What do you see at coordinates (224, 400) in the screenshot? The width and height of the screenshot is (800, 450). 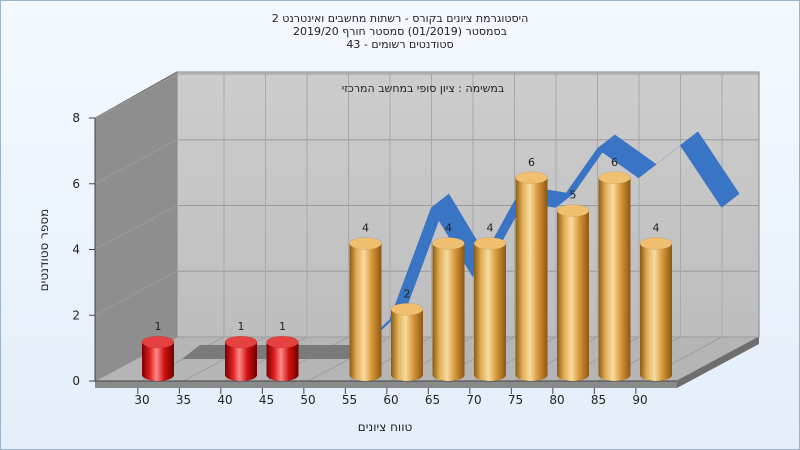 I see `x-tick-label: 40` at bounding box center [224, 400].